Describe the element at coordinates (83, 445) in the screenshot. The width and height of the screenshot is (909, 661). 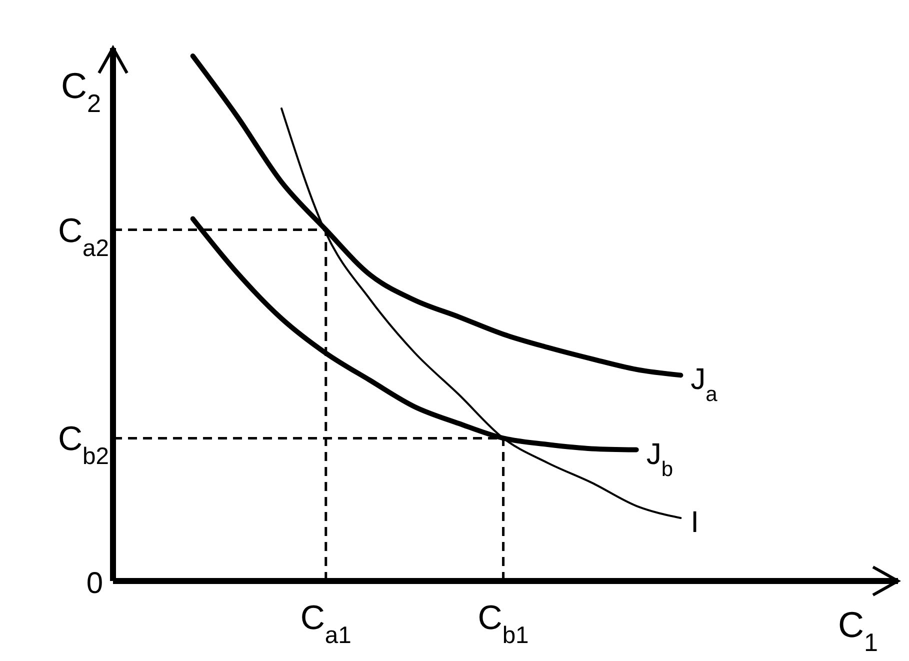
I see `ref-line-label: C$_{b2}$` at that location.